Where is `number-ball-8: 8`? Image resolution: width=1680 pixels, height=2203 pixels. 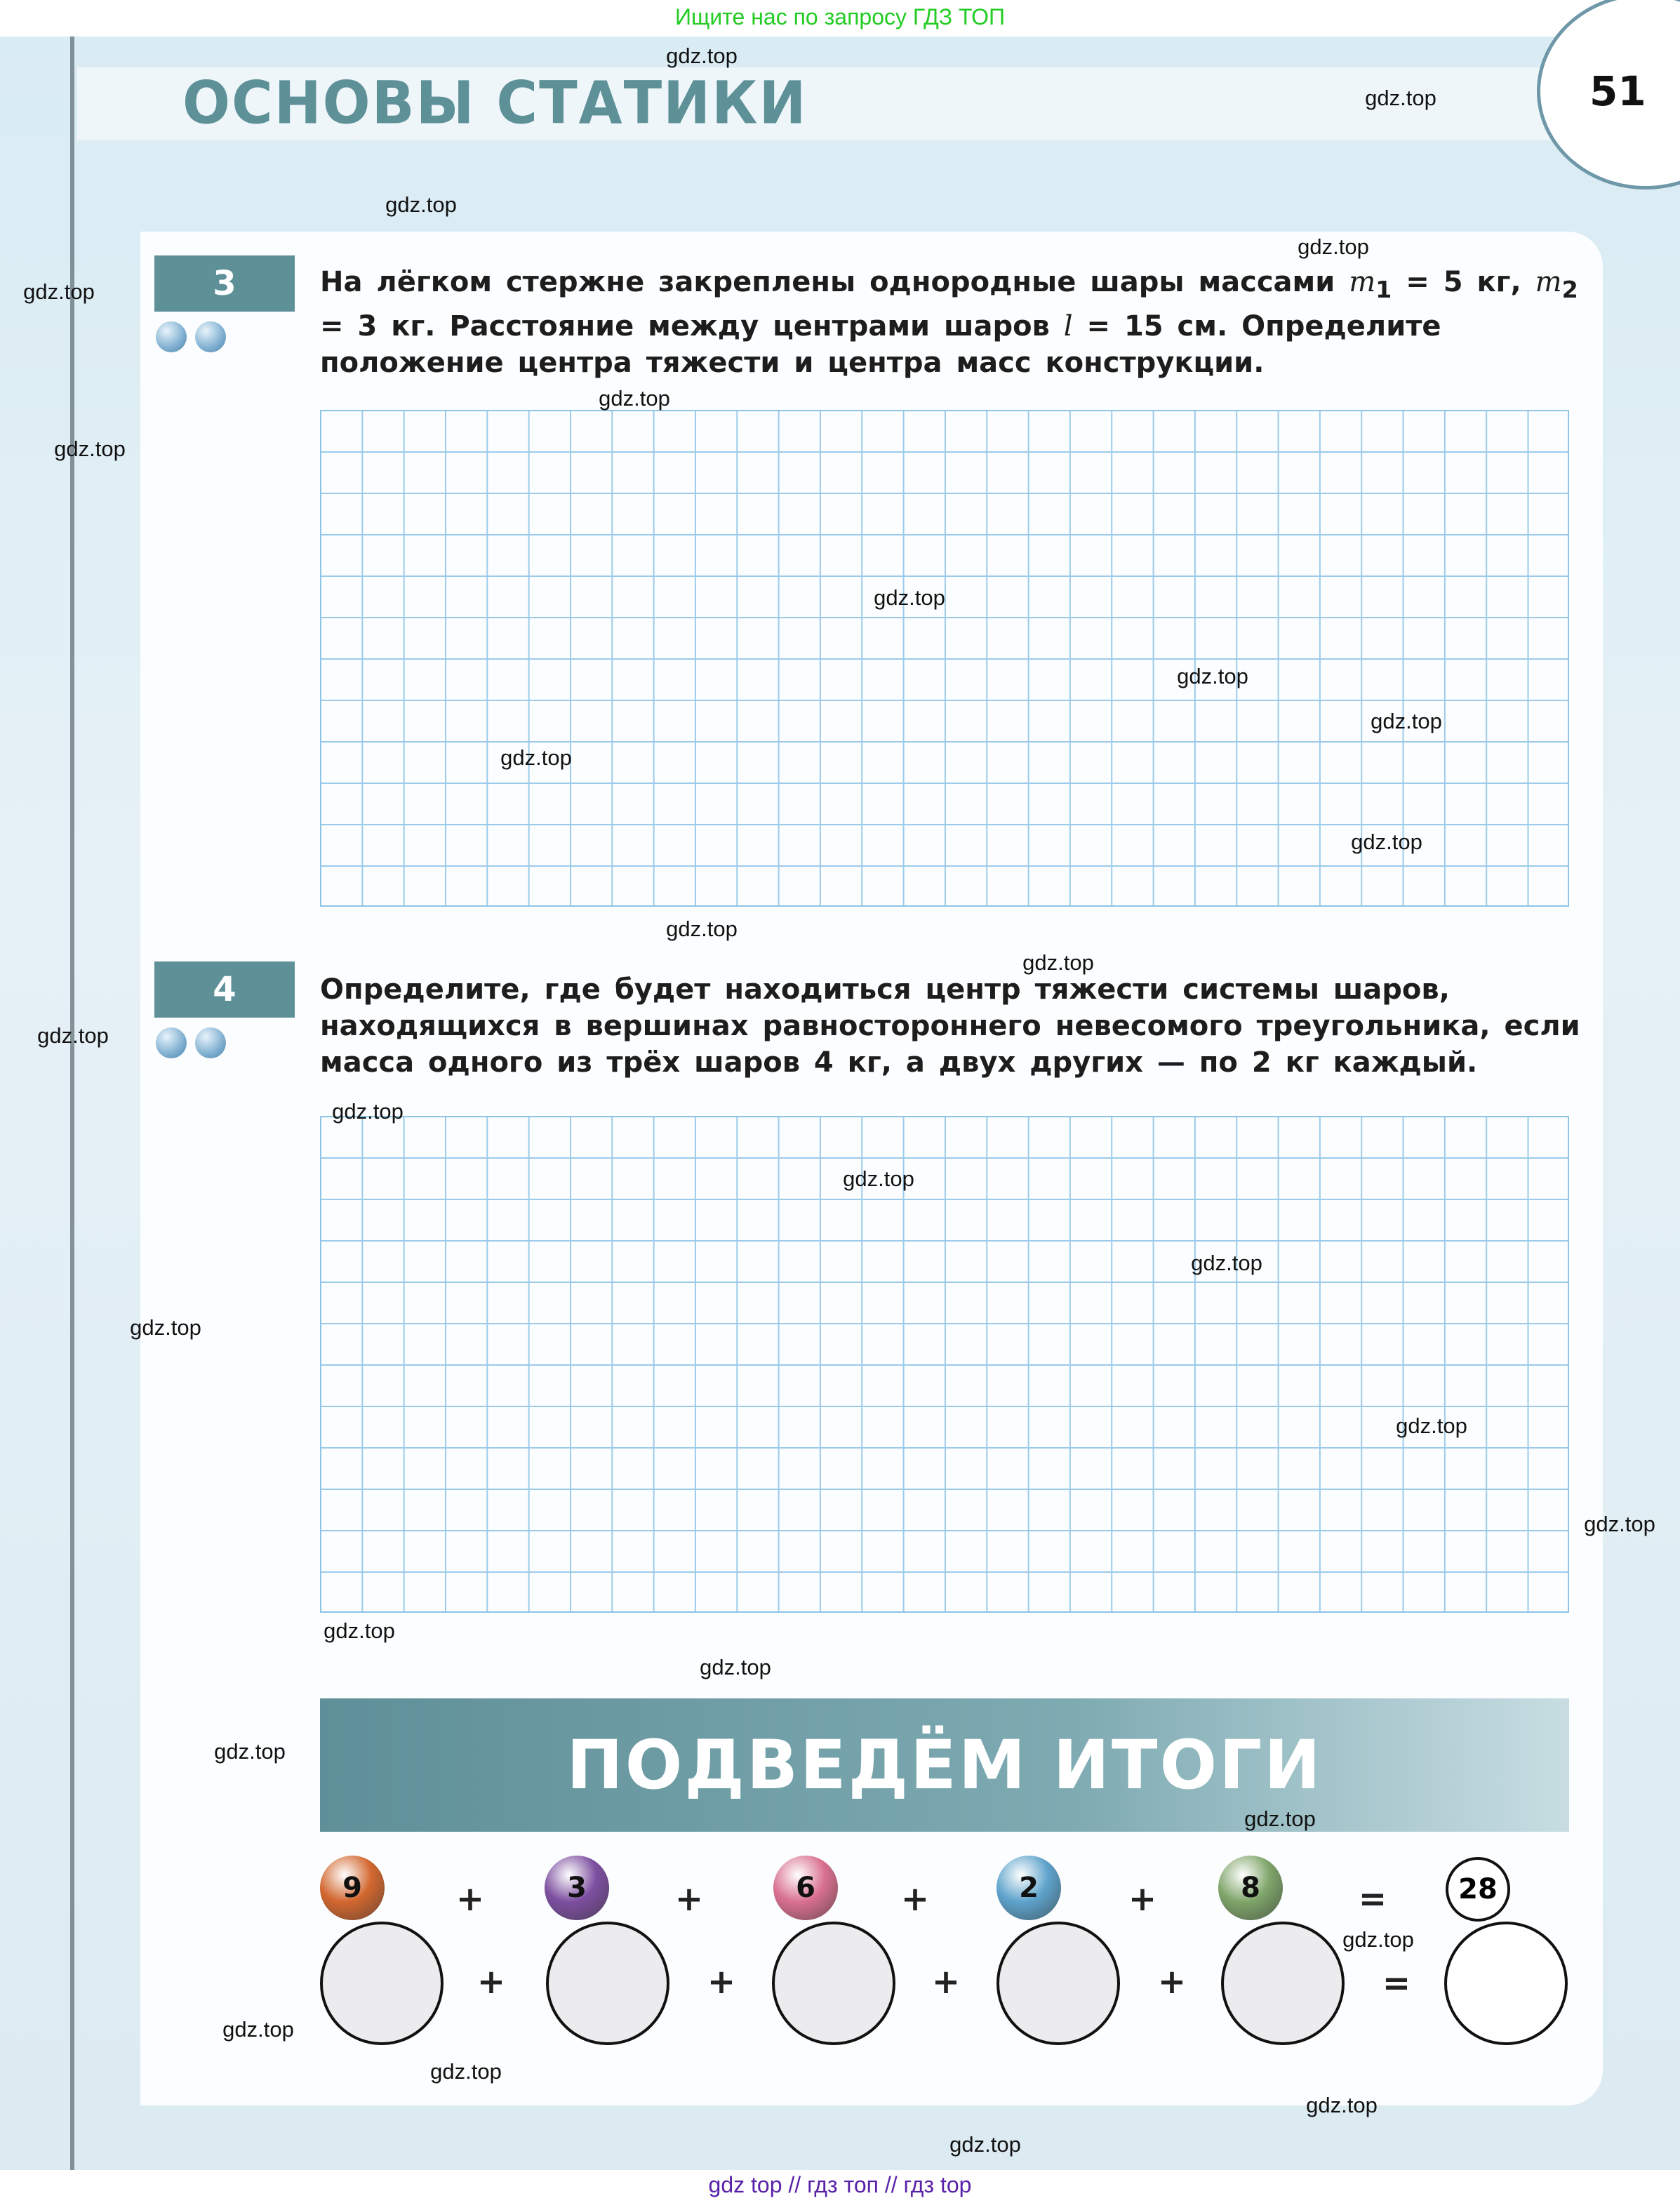
number-ball-8: 8 is located at coordinates (1250, 1888).